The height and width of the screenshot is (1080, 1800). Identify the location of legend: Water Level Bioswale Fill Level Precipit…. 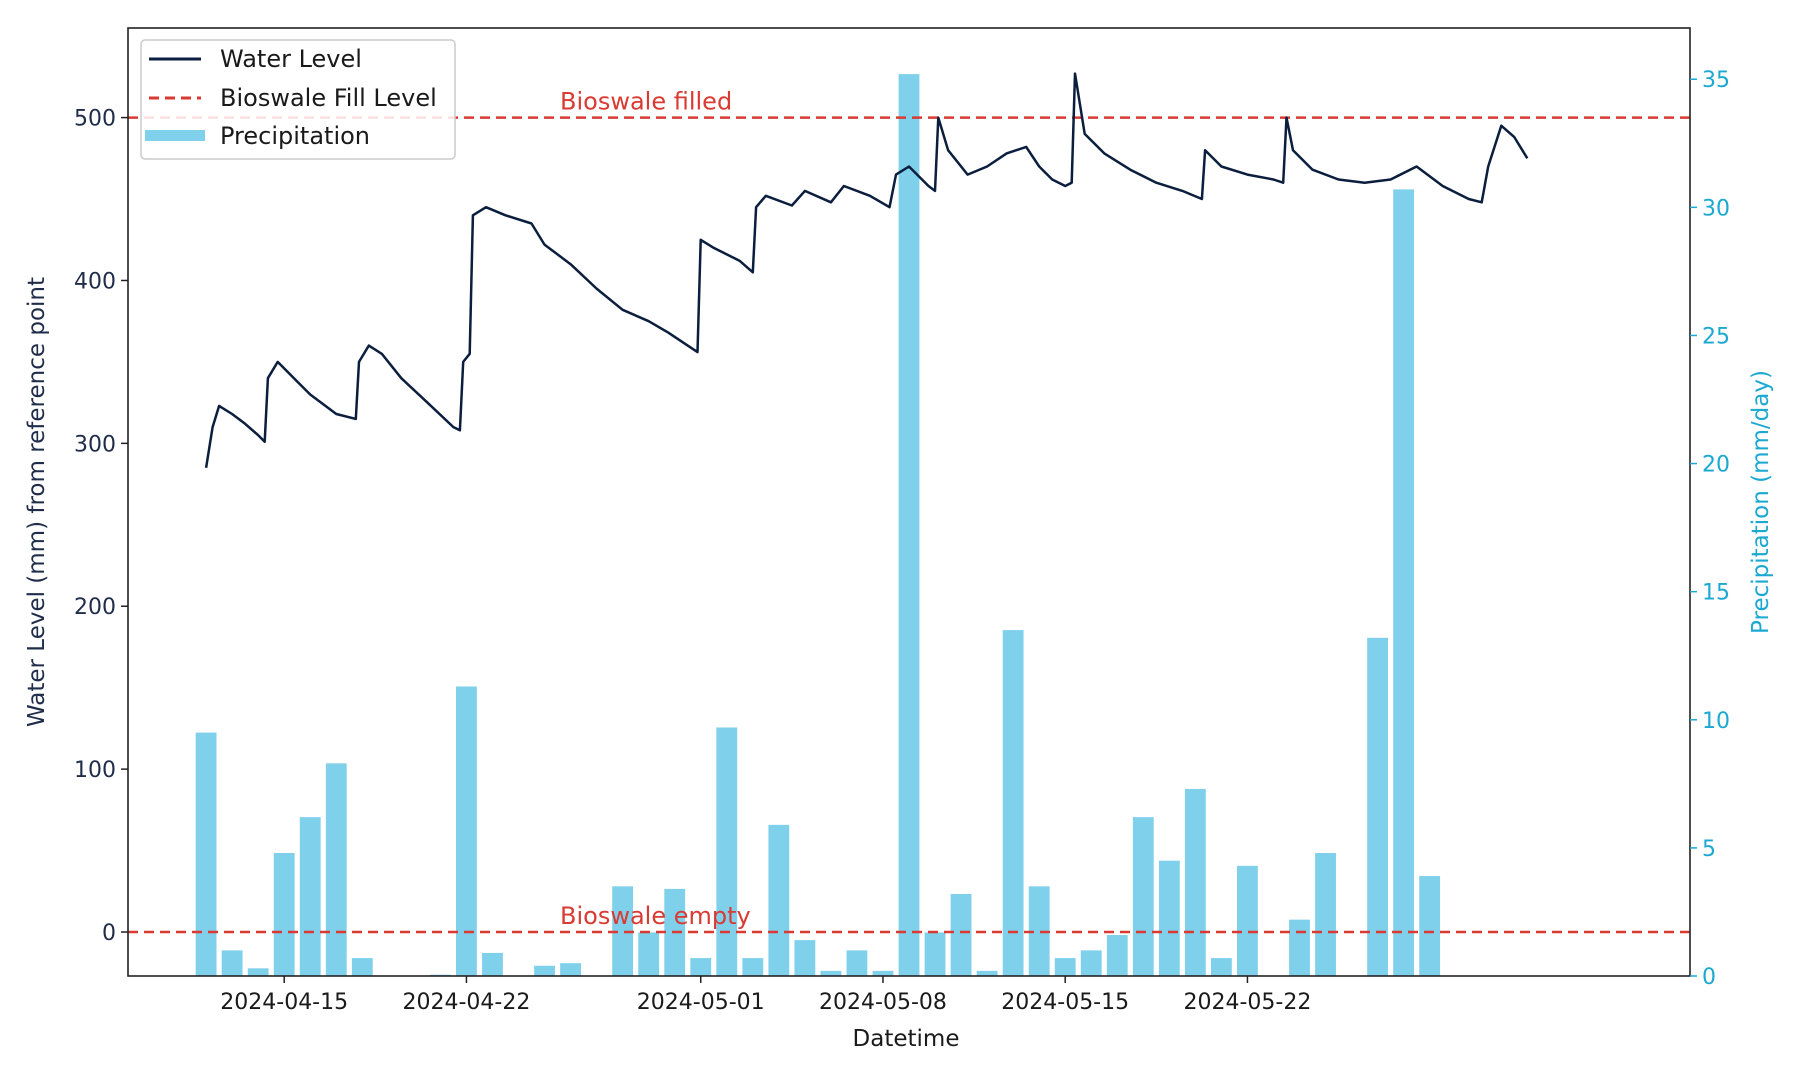
(298, 99).